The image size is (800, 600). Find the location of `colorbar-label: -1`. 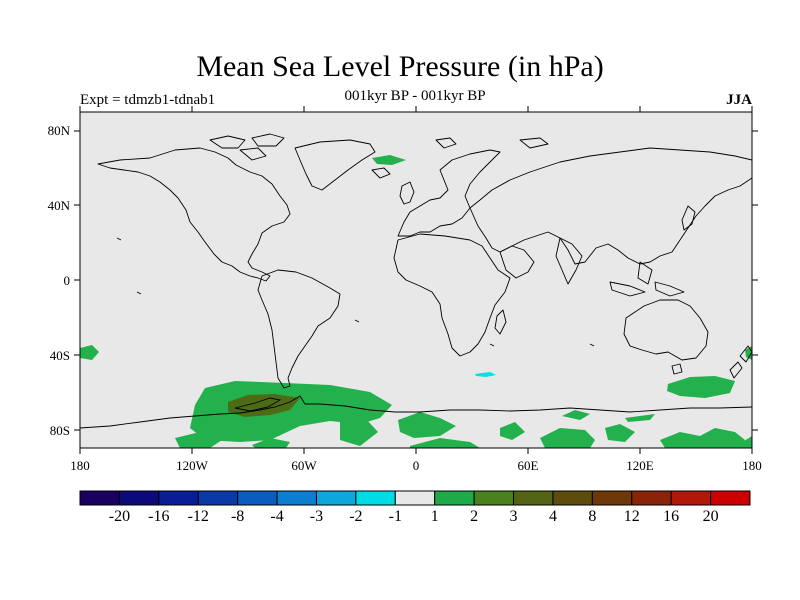

colorbar-label: -1 is located at coordinates (395, 516).